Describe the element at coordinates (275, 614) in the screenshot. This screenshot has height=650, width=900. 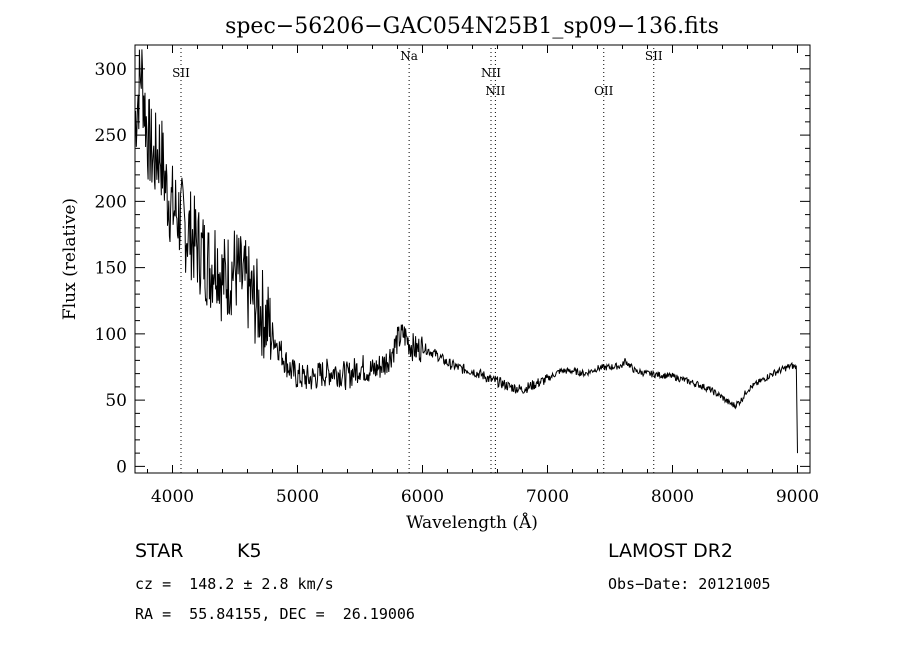
I see `coordinates-text: RA = 55.84155, DEC = 26.19006` at that location.